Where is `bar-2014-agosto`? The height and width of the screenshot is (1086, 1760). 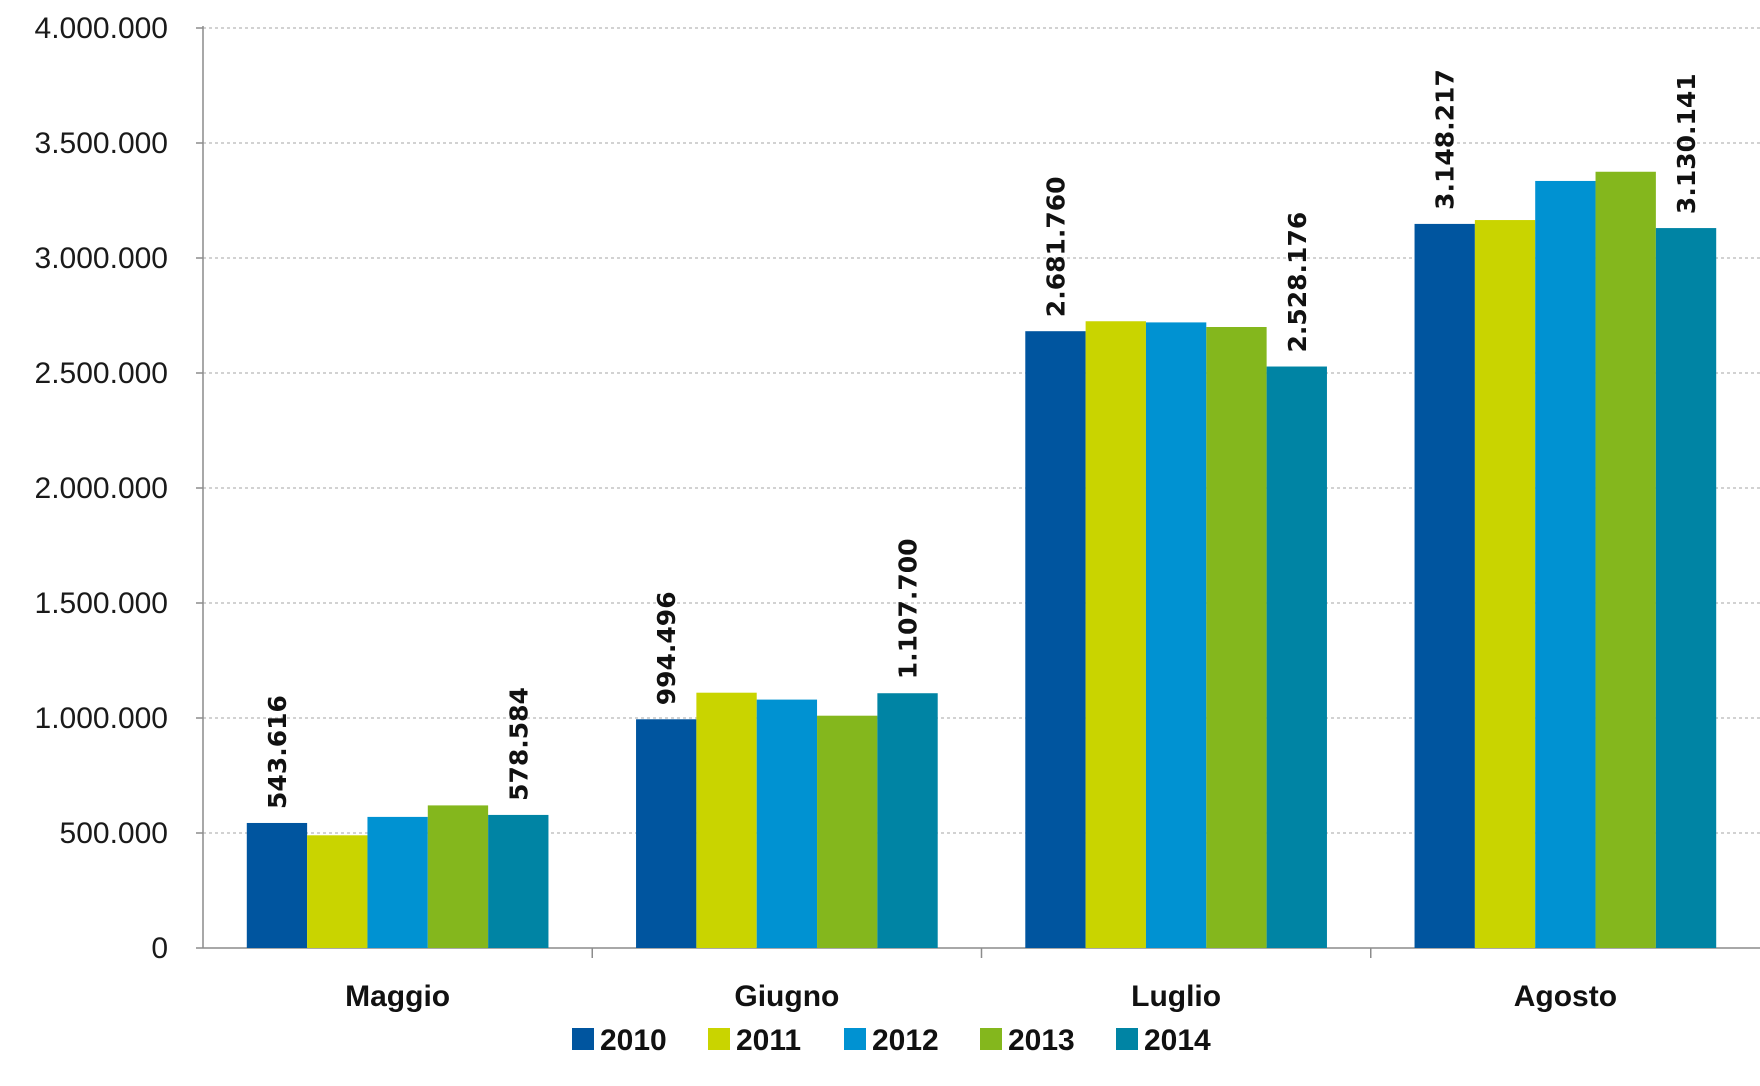 bar-2014-agosto is located at coordinates (1686, 588).